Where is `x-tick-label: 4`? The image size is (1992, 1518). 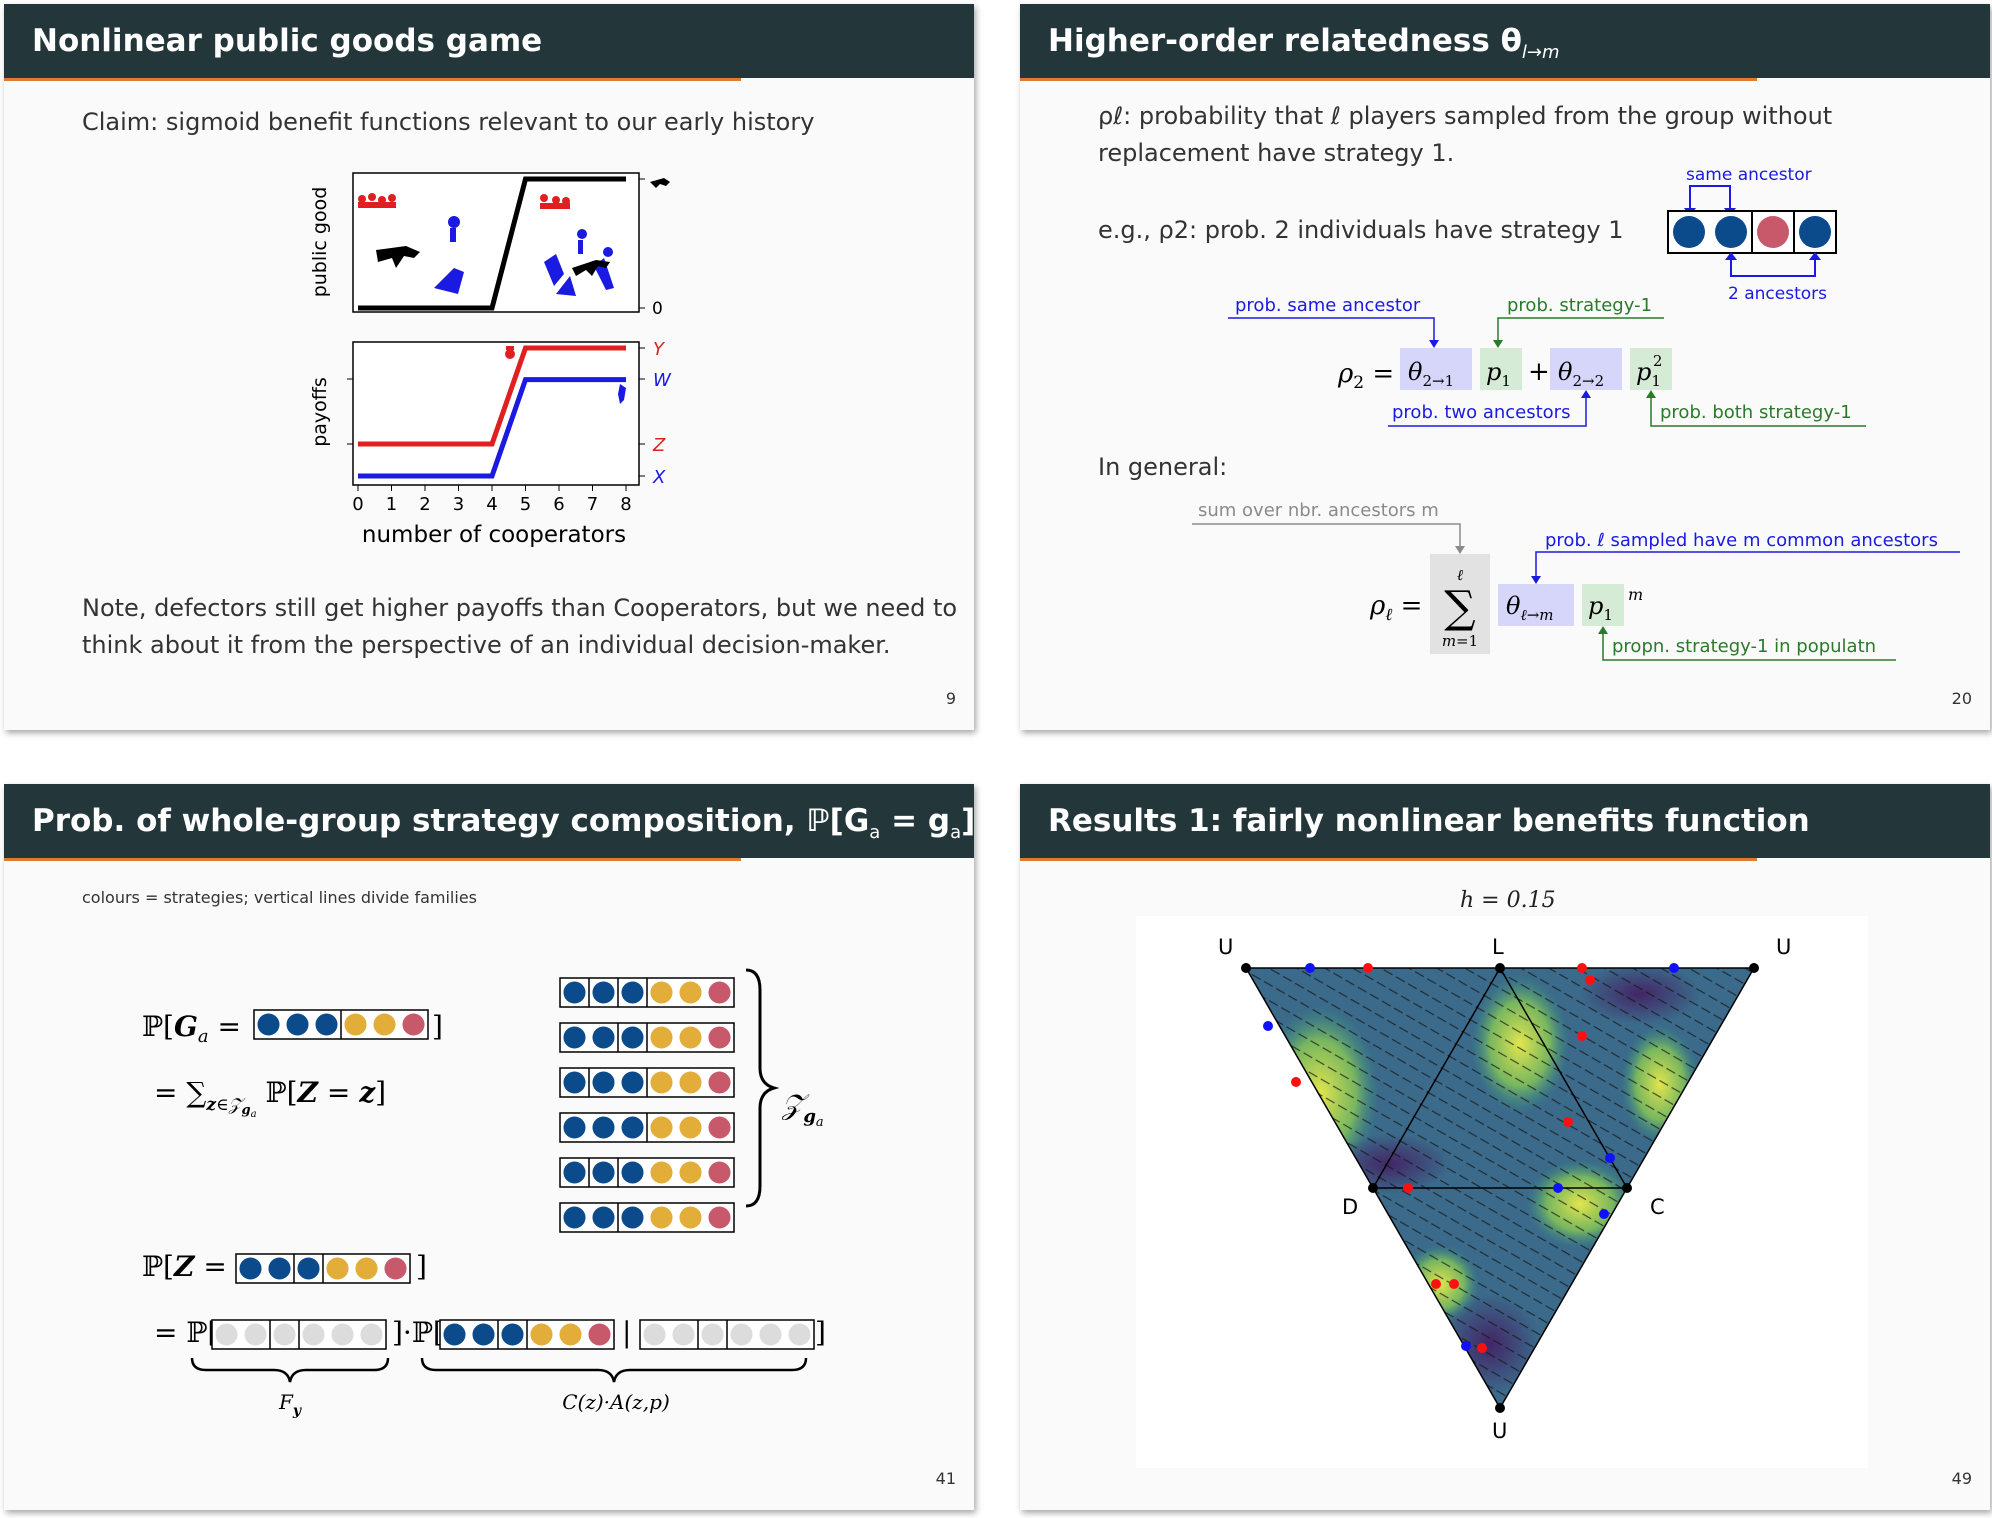
x-tick-label: 4 is located at coordinates (491, 504).